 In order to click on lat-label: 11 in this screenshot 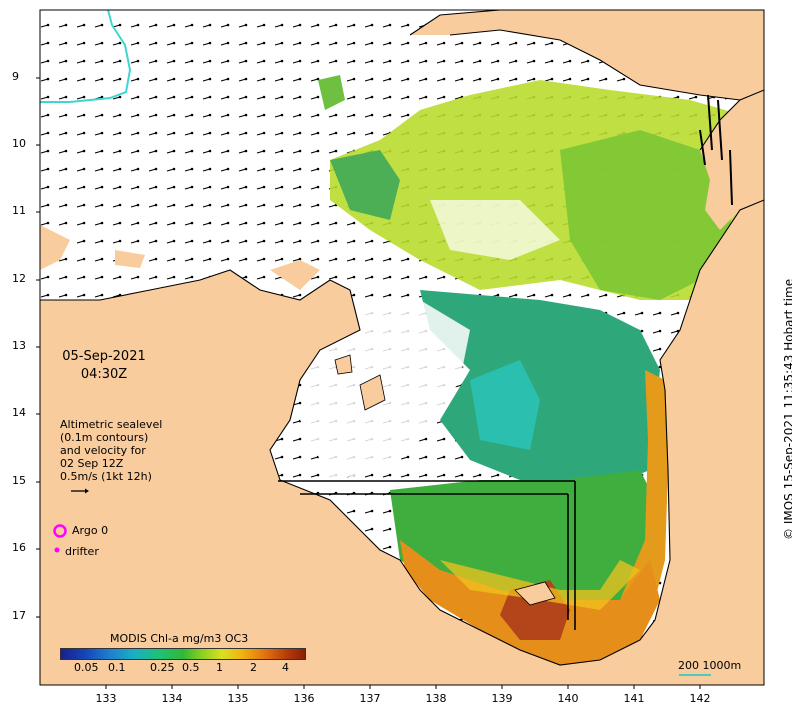, I will do `click(19, 210)`.